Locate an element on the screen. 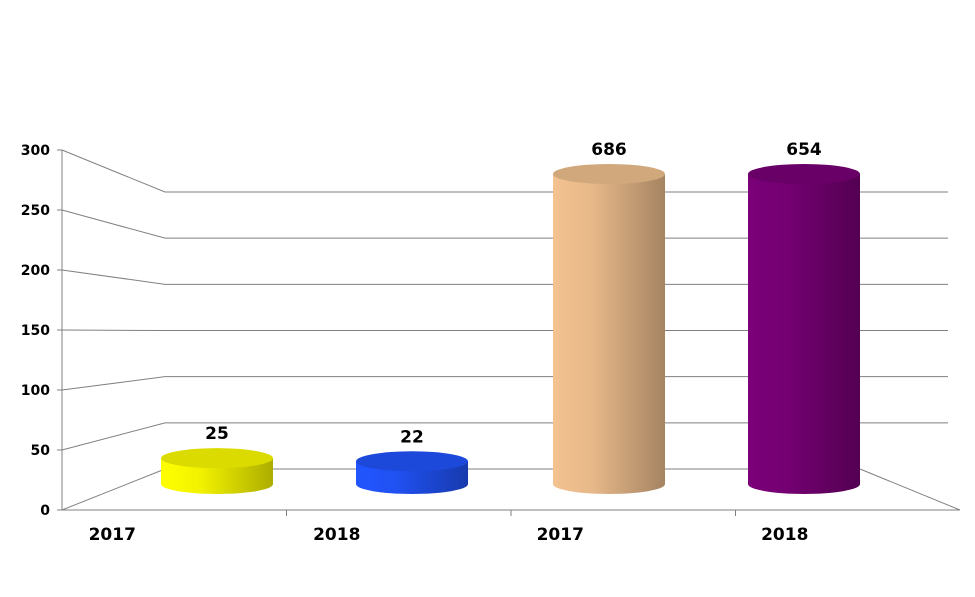 Image resolution: width=975 pixels, height=597 pixels. floor-left-edge is located at coordinates (113, 489).